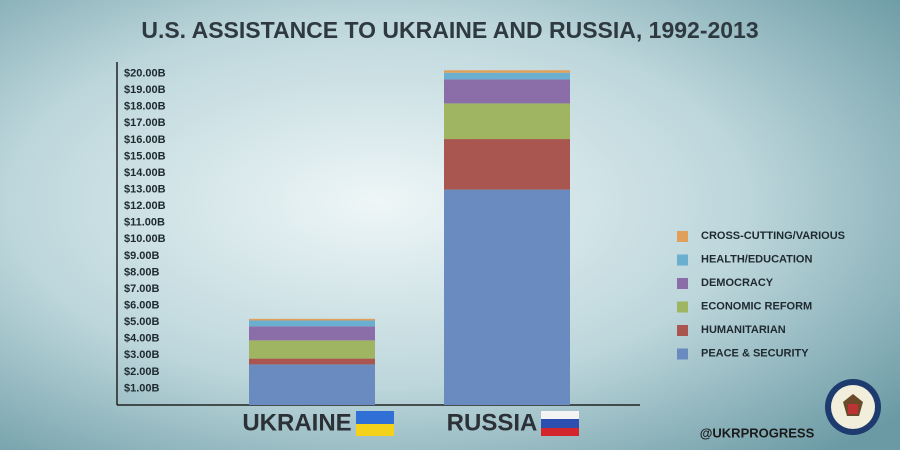 Image resolution: width=900 pixels, height=450 pixels. Describe the element at coordinates (145, 173) in the screenshot. I see `y-tick-label: $14.00B` at that location.